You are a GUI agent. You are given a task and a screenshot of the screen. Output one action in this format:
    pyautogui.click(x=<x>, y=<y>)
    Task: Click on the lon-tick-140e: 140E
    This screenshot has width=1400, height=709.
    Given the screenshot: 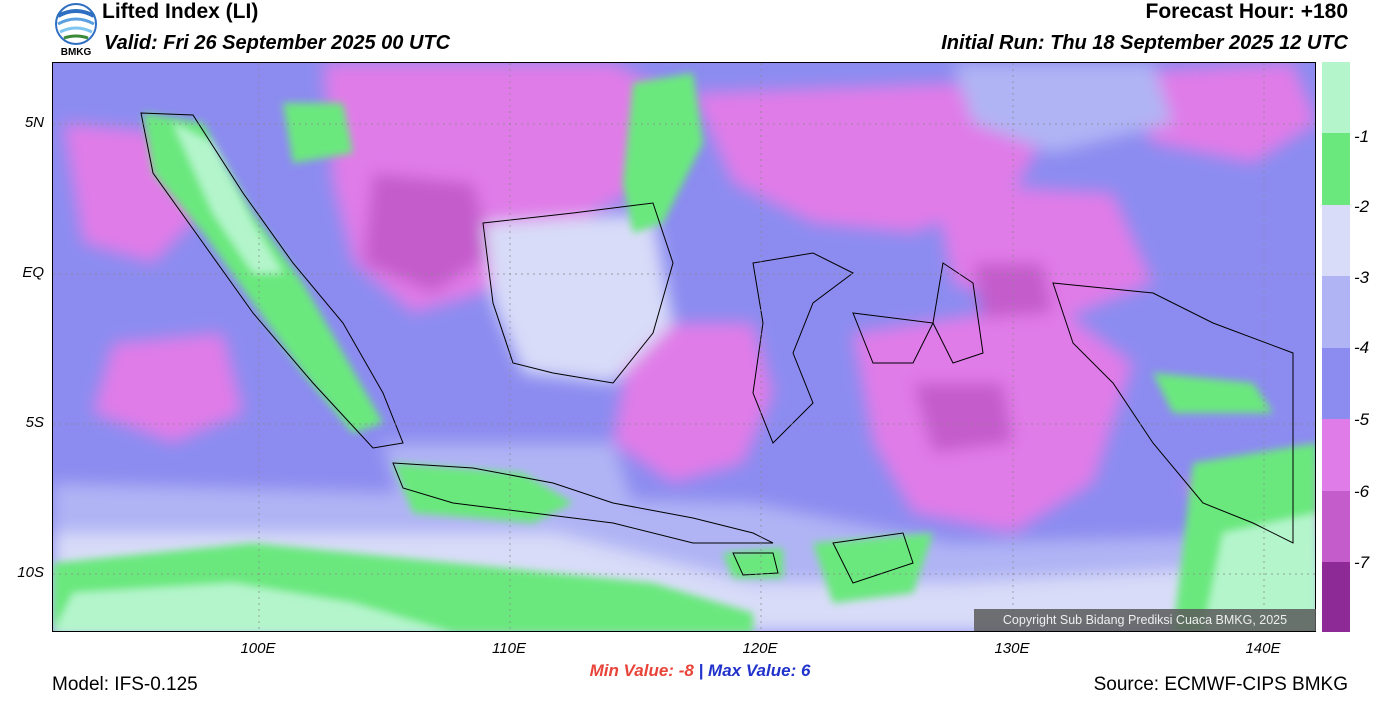 What is the action you would take?
    pyautogui.click(x=1263, y=648)
    